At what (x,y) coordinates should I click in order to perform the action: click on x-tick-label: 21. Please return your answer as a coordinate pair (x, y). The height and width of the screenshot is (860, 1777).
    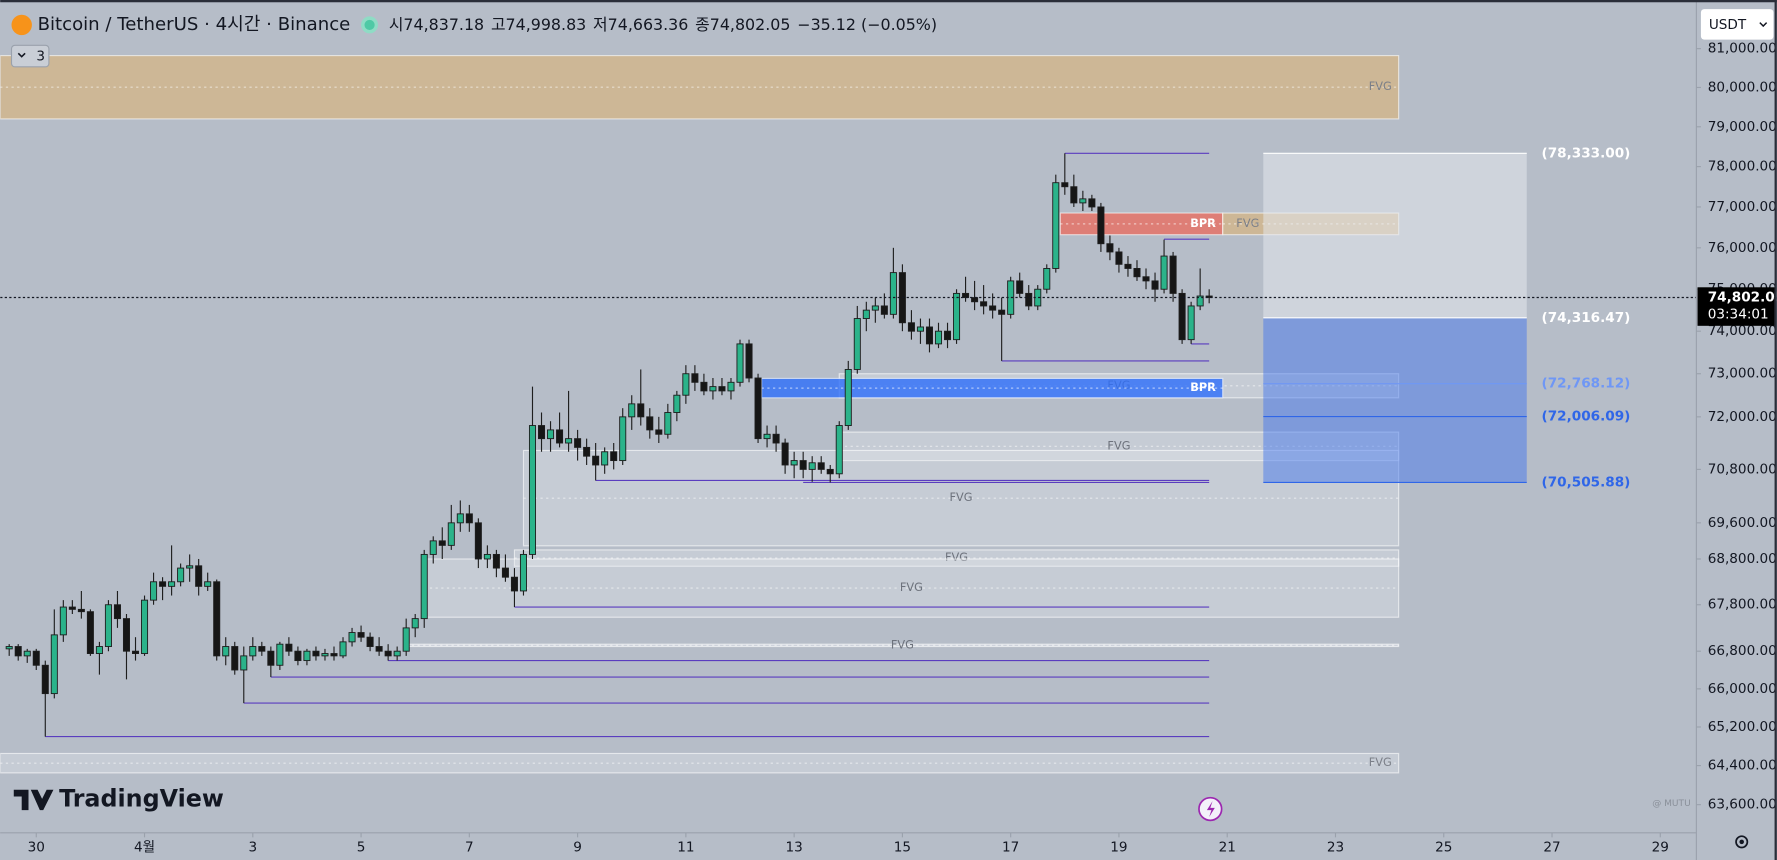
    Looking at the image, I should click on (1227, 848).